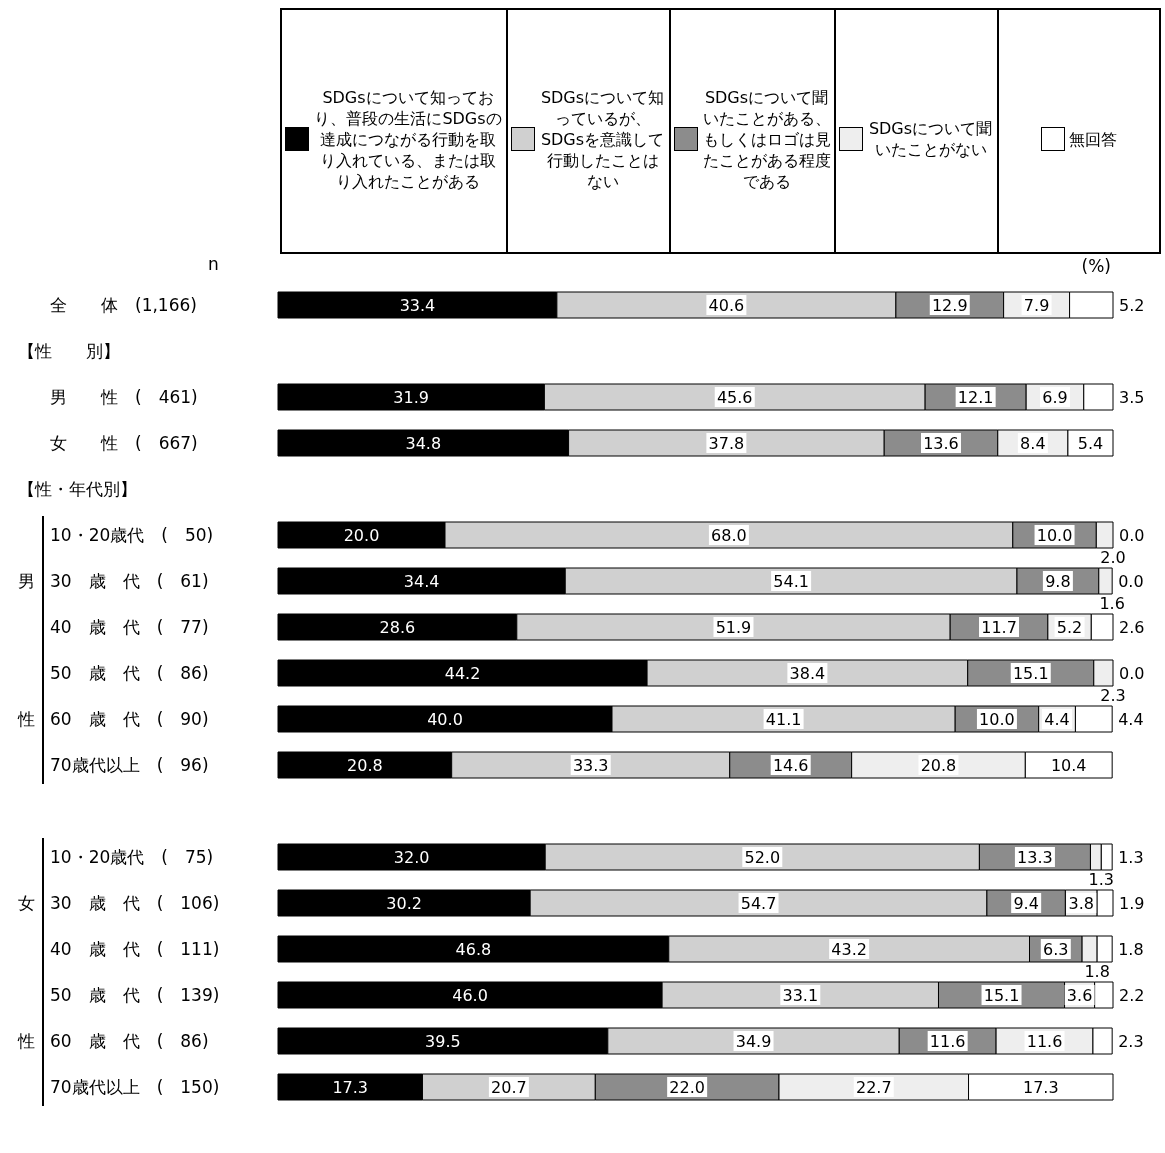 The width and height of the screenshot is (1165, 1153). What do you see at coordinates (1068, 765) in the screenshot?
I see `data-label: 10.4` at bounding box center [1068, 765].